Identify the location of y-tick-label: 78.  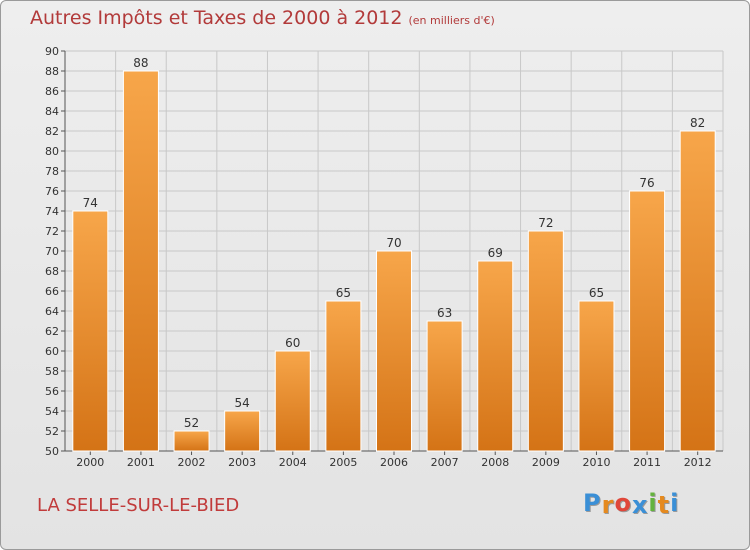
(52, 171).